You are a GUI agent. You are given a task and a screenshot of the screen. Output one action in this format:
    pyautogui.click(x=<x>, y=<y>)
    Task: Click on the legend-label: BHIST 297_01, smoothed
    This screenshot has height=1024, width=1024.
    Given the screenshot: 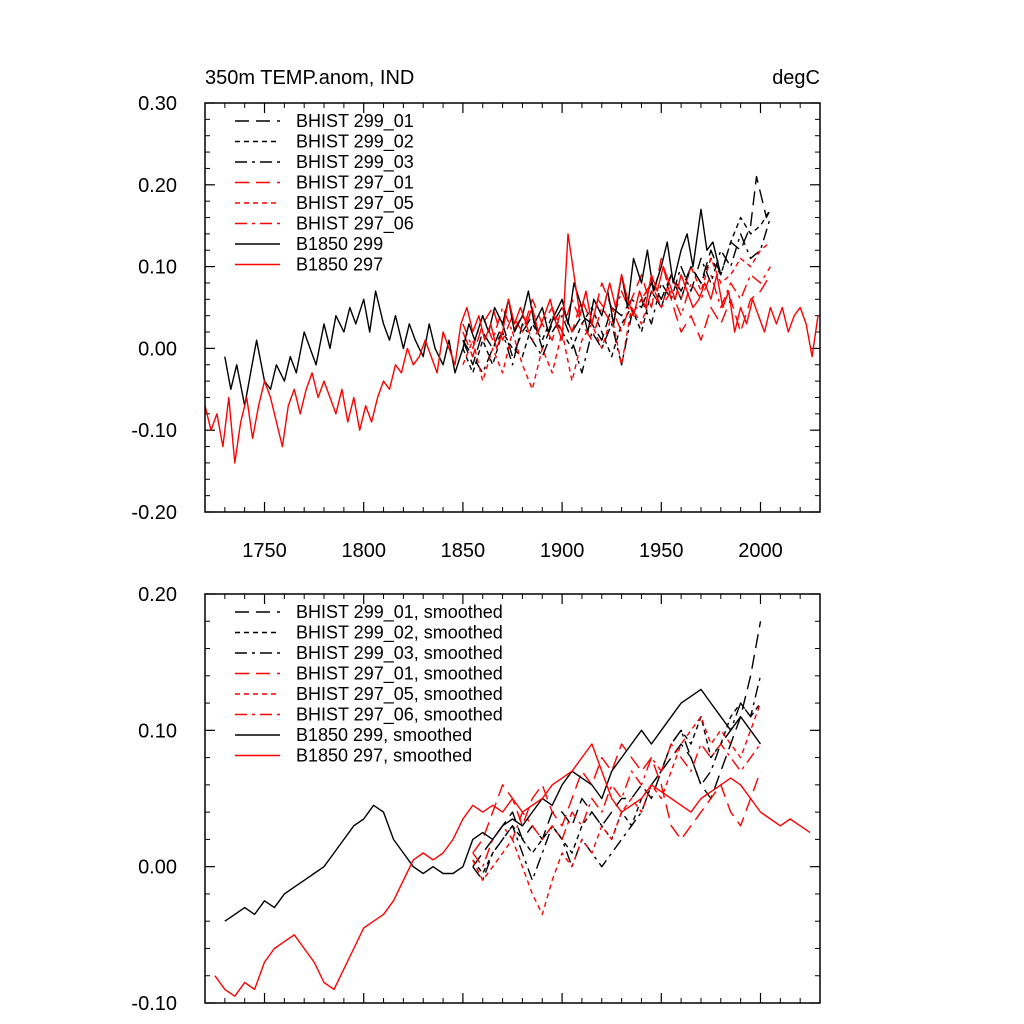 What is the action you would take?
    pyautogui.click(x=399, y=674)
    